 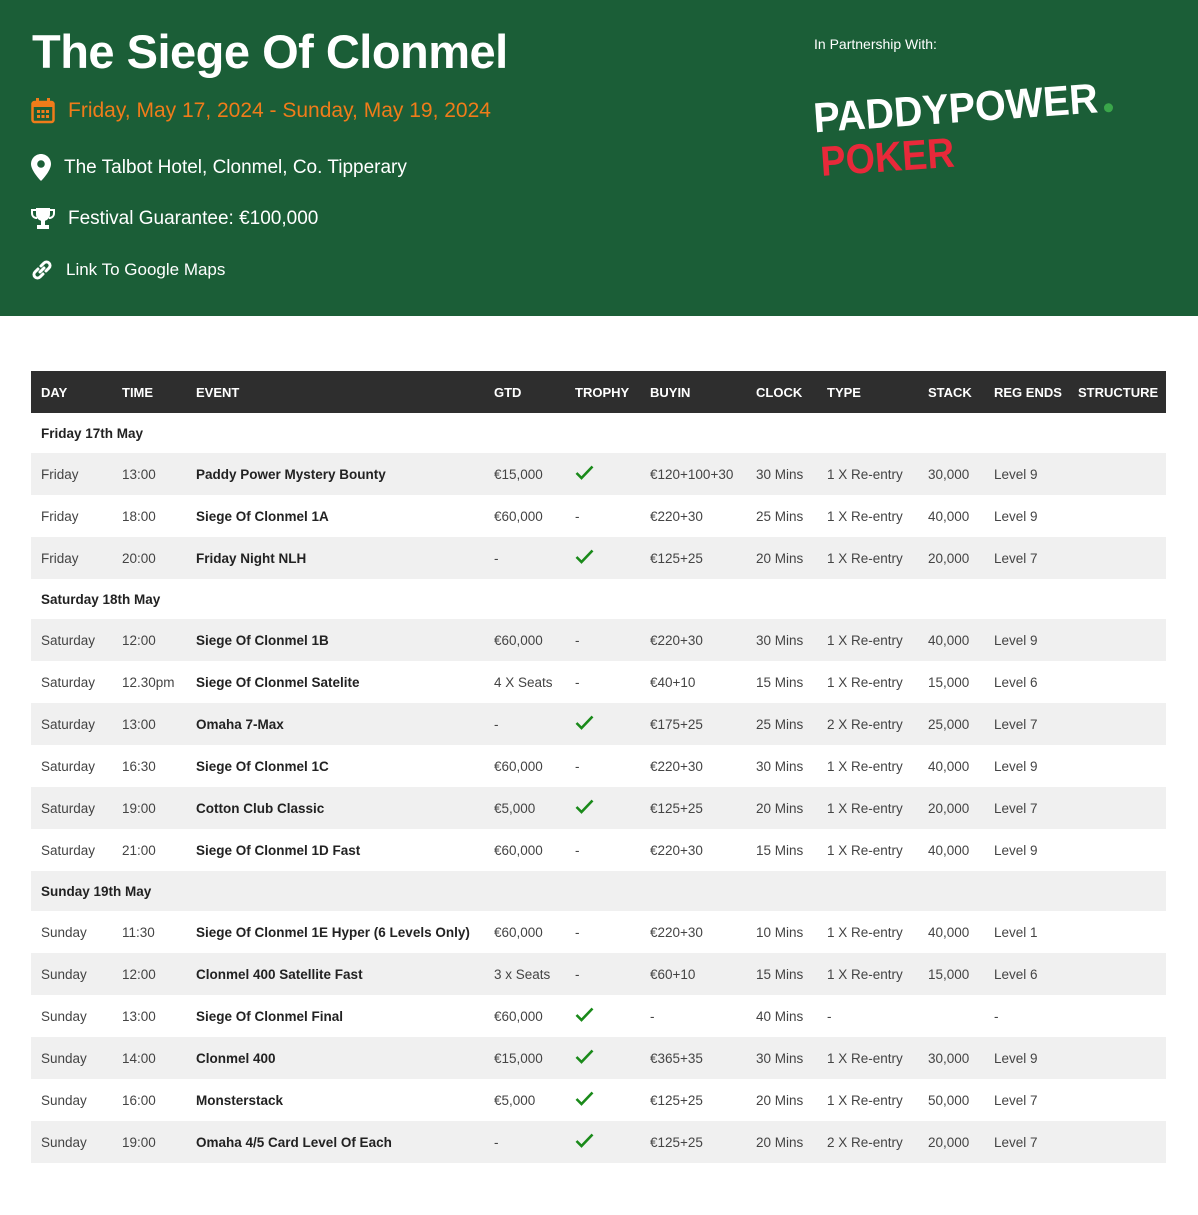 What do you see at coordinates (692, 474) in the screenshot?
I see `cell-buyin: €120+100+30` at bounding box center [692, 474].